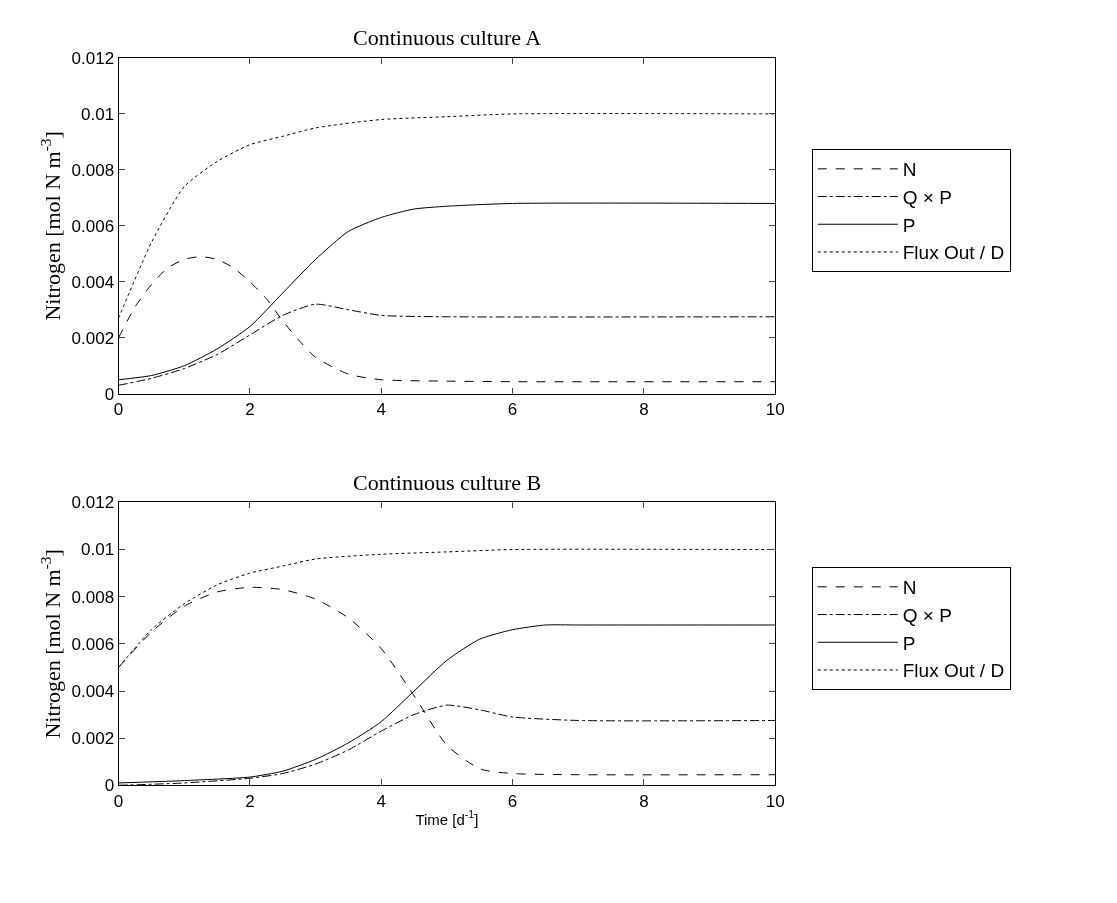 The image size is (1117, 903). I want to click on chart-title: Continuous culture B, so click(447, 482).